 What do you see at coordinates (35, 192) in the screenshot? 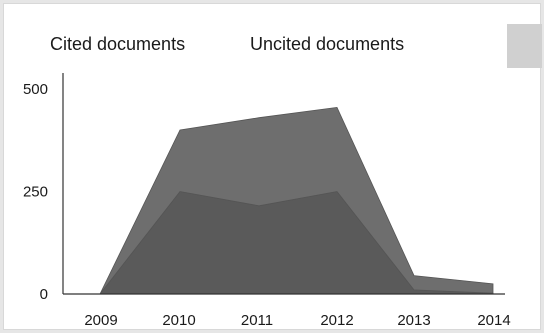
I see `y-tick-label: 250` at bounding box center [35, 192].